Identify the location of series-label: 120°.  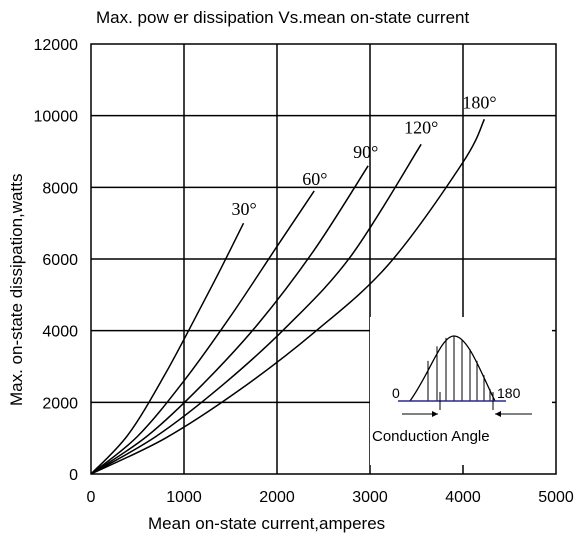
(421, 127).